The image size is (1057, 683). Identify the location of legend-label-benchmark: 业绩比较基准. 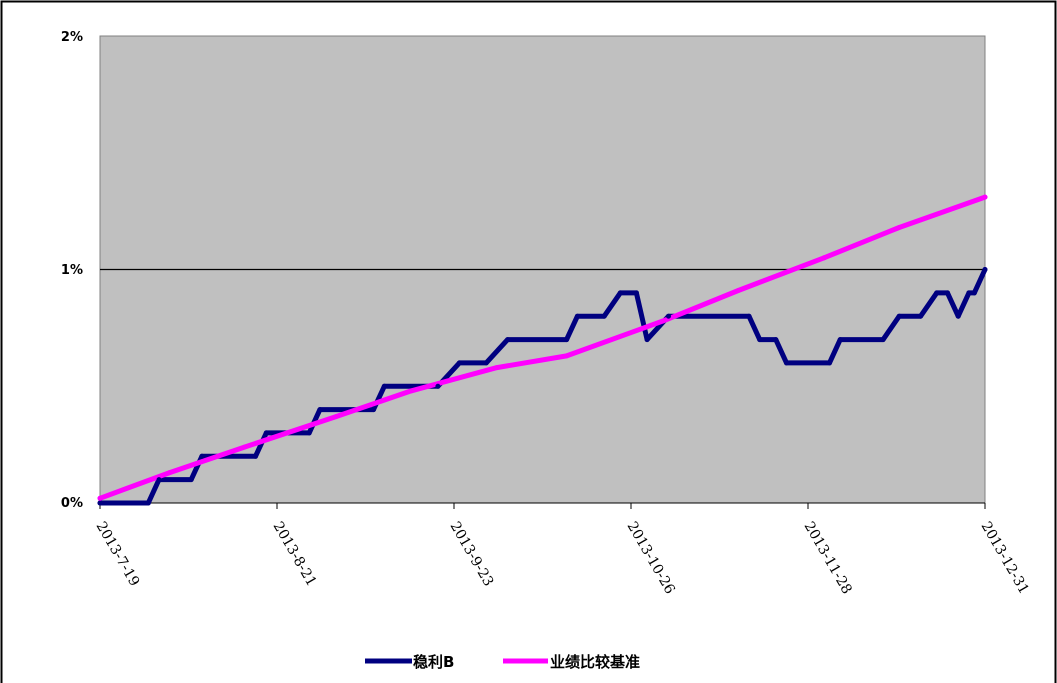
(595, 662).